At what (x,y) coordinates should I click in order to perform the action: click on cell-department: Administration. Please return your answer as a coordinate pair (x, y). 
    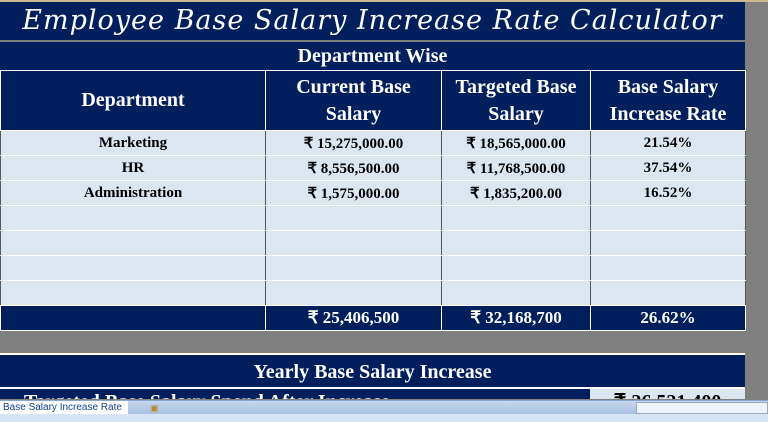
    Looking at the image, I should click on (133, 193).